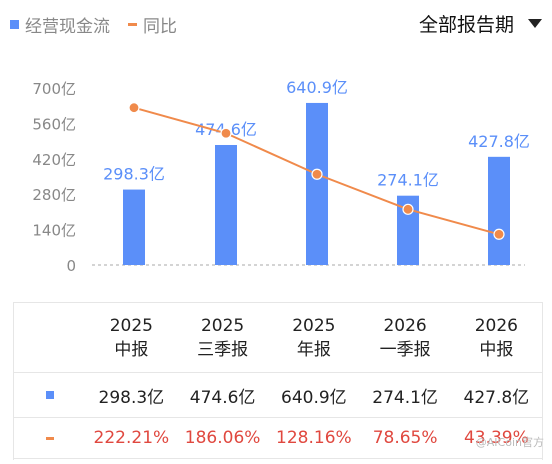 This screenshot has width=552, height=464. Describe the element at coordinates (499, 141) in the screenshot. I see `bar-value-label: 427.8亿` at that location.